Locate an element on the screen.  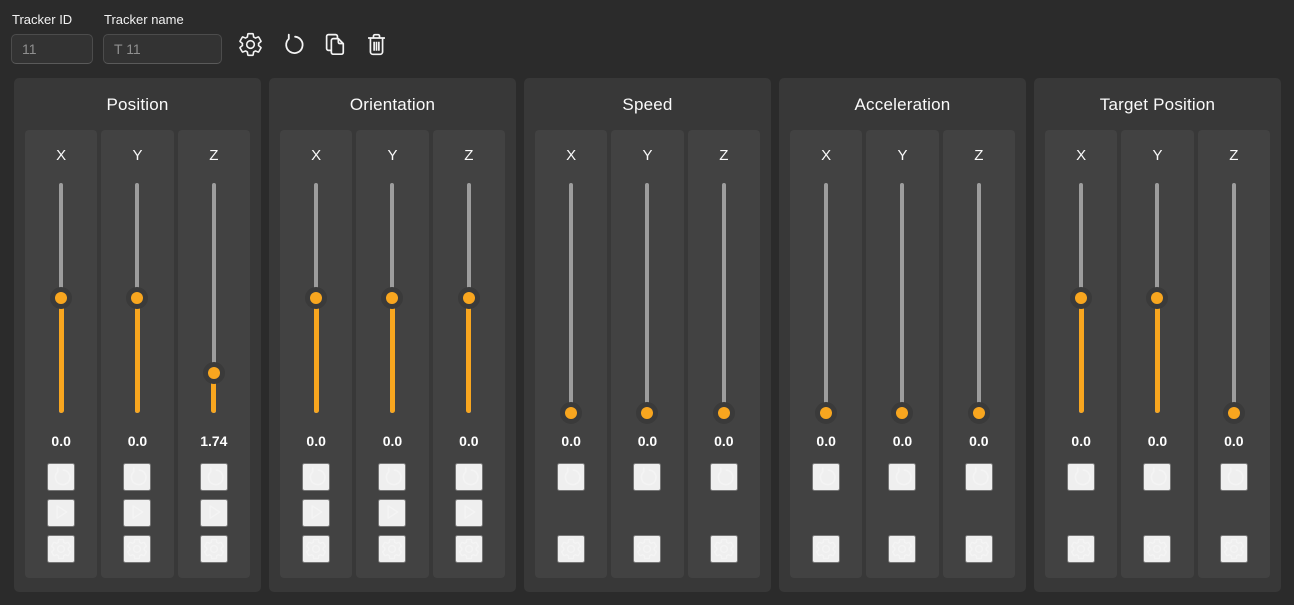
panel-title: Position is located at coordinates (137, 104).